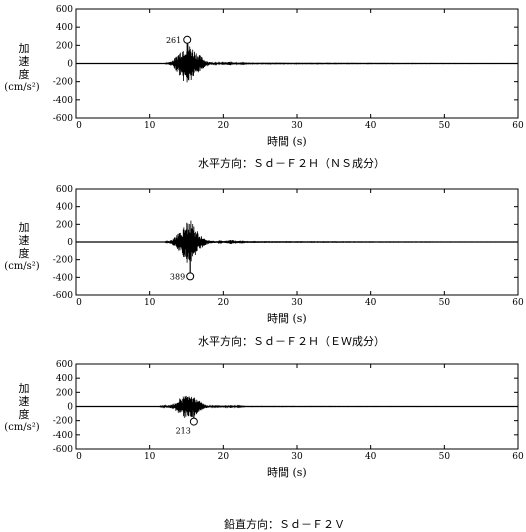 The height and width of the screenshot is (532, 526). Describe the element at coordinates (284, 524) in the screenshot. I see `chart-caption: 鉛直方向：Ｓｄ－Ｆ２Ｖ` at that location.